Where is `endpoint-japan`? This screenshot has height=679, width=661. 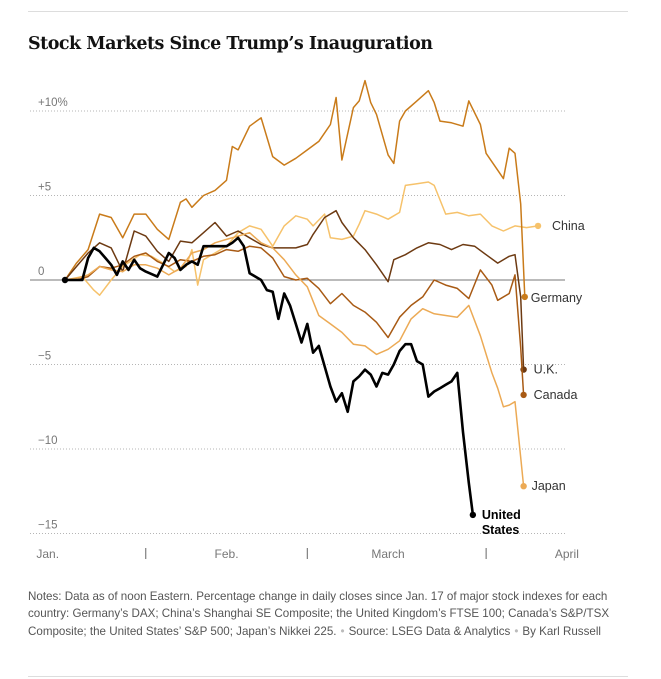
endpoint-japan is located at coordinates (523, 486).